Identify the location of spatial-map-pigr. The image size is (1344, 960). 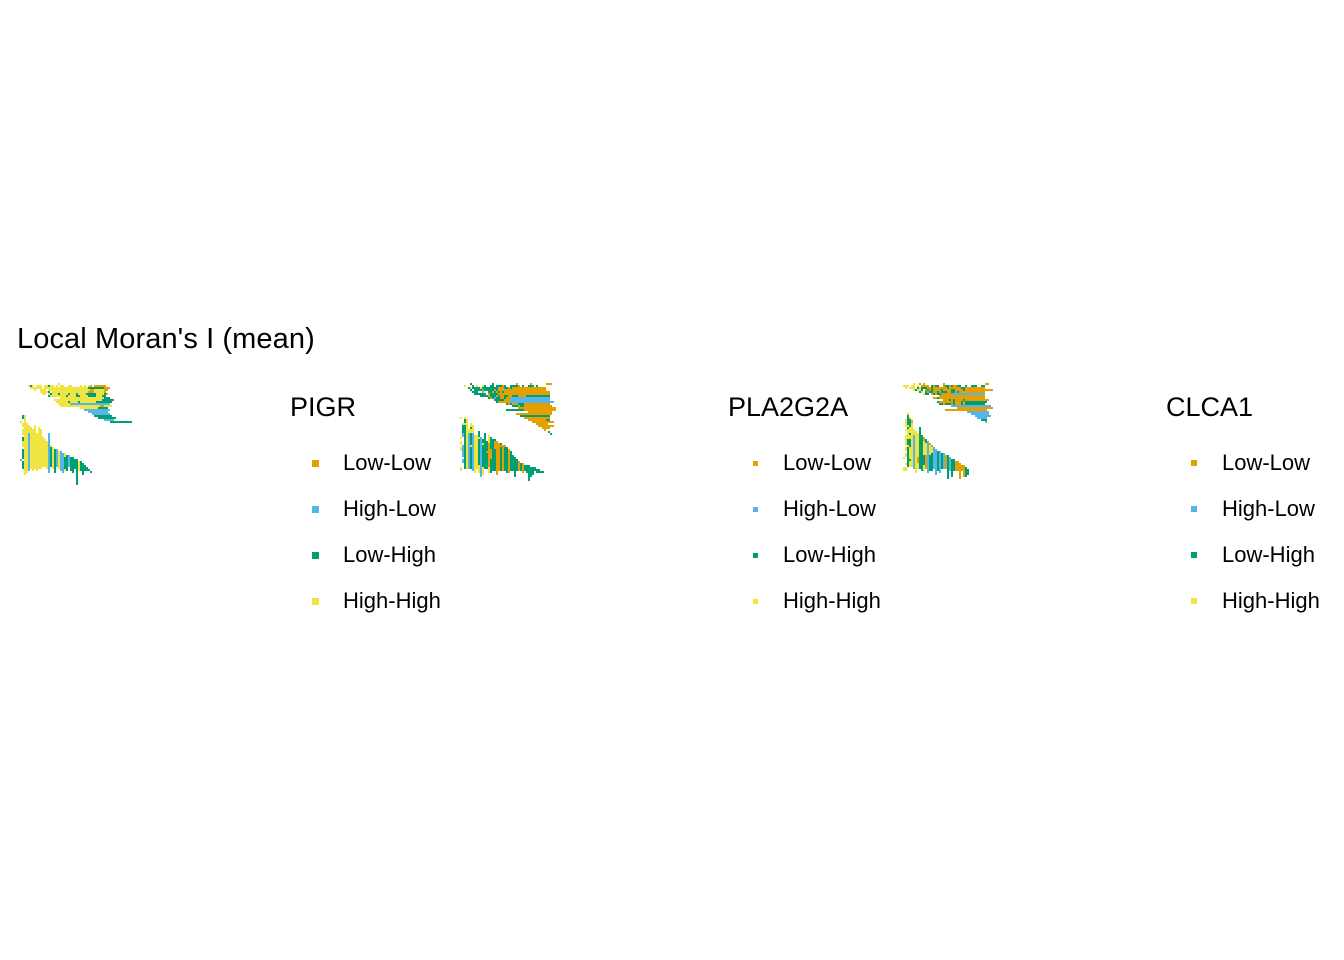
(146, 504).